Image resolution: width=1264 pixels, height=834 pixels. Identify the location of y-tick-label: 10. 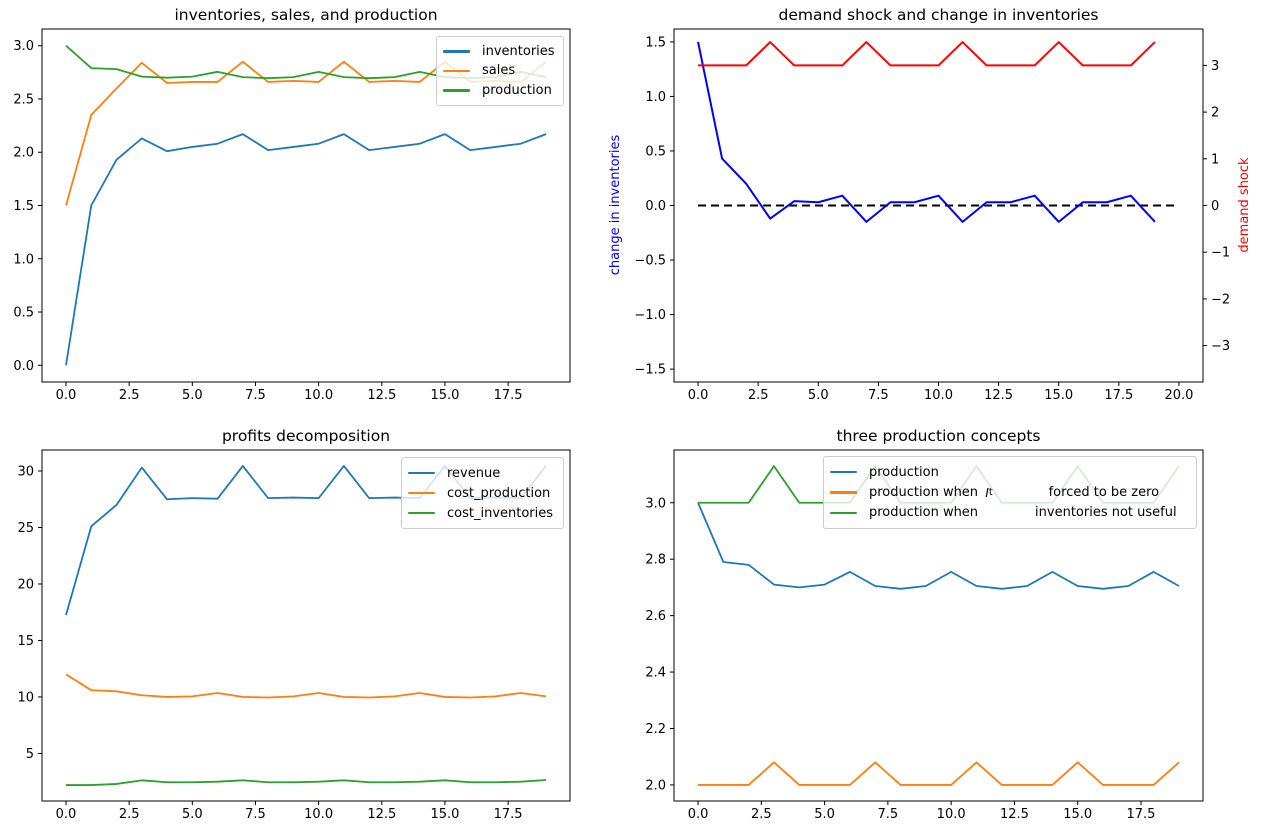
(25, 697).